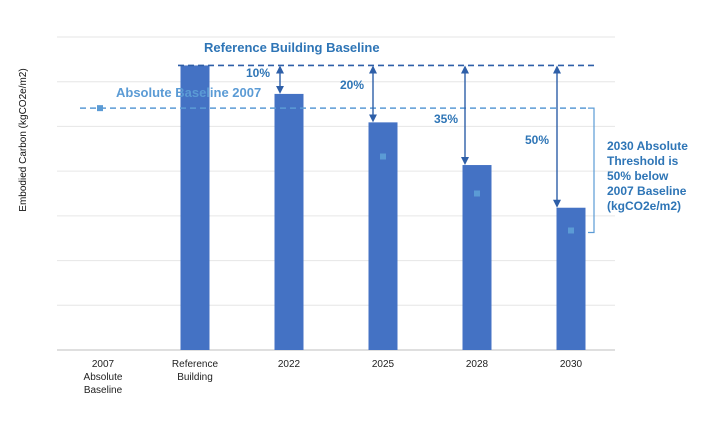  What do you see at coordinates (195, 377) in the screenshot?
I see `x-tick-label: Building` at bounding box center [195, 377].